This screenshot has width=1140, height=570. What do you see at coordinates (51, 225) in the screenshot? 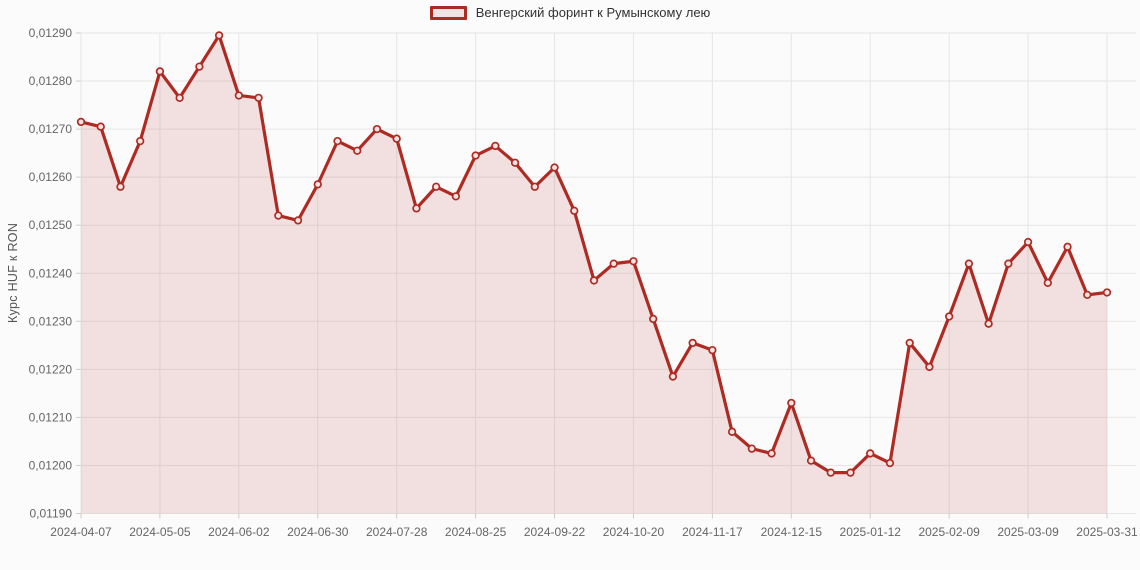
I see `y-tick-label: 0,01250` at bounding box center [51, 225].